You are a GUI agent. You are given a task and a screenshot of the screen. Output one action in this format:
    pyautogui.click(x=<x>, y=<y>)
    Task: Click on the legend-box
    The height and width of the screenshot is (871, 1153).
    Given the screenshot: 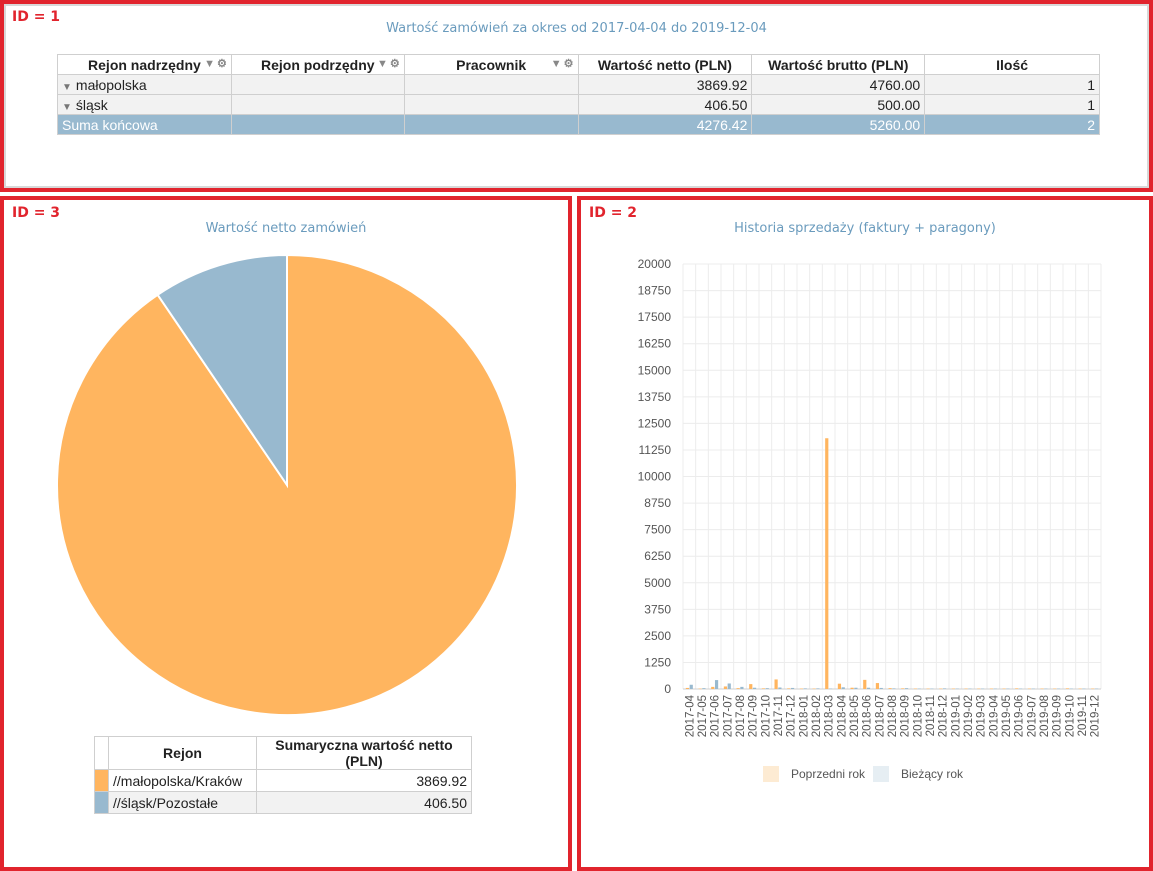 What is the action you would take?
    pyautogui.click(x=771, y=774)
    